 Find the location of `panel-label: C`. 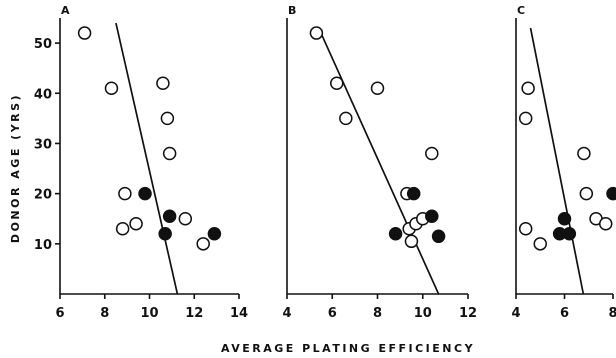

panel-label: C is located at coordinates (521, 10).